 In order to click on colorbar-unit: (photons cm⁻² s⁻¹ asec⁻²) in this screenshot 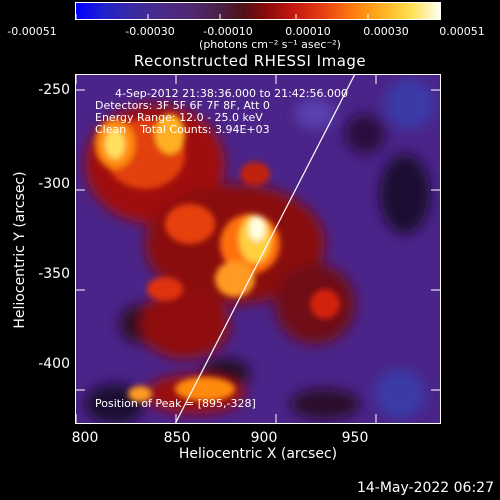, I will do `click(270, 44)`.